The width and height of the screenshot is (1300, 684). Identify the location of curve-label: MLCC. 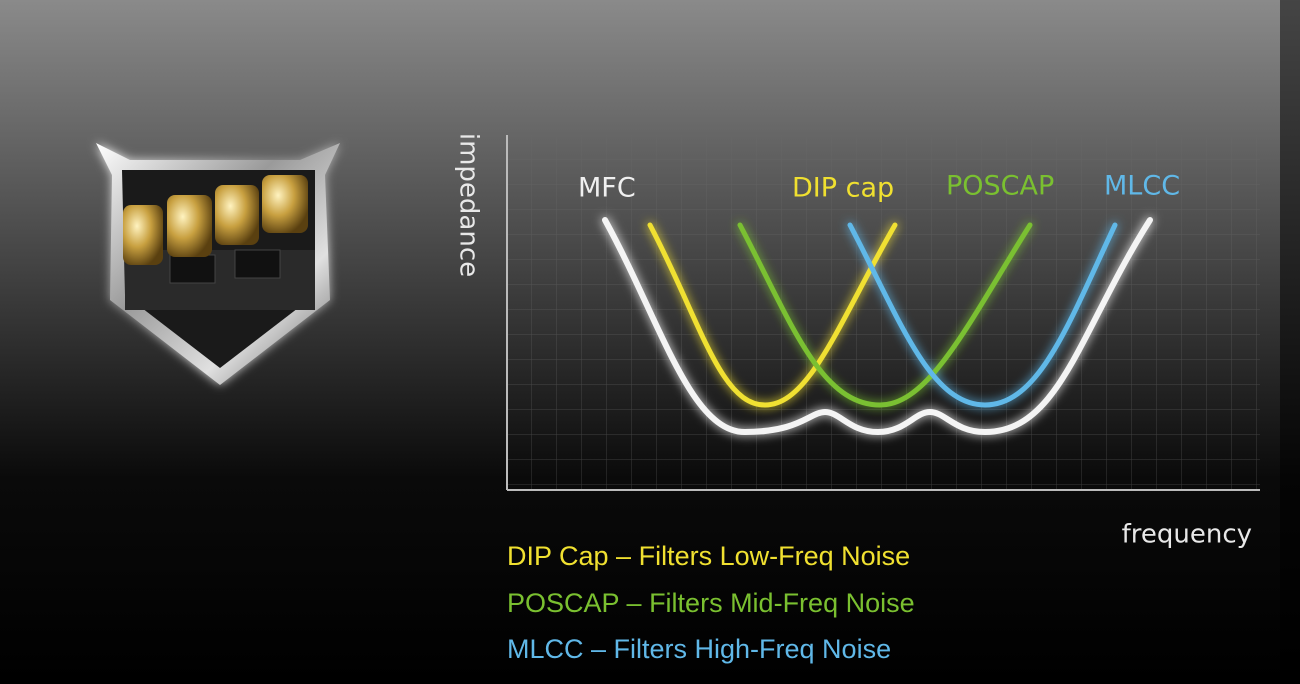
(1142, 186).